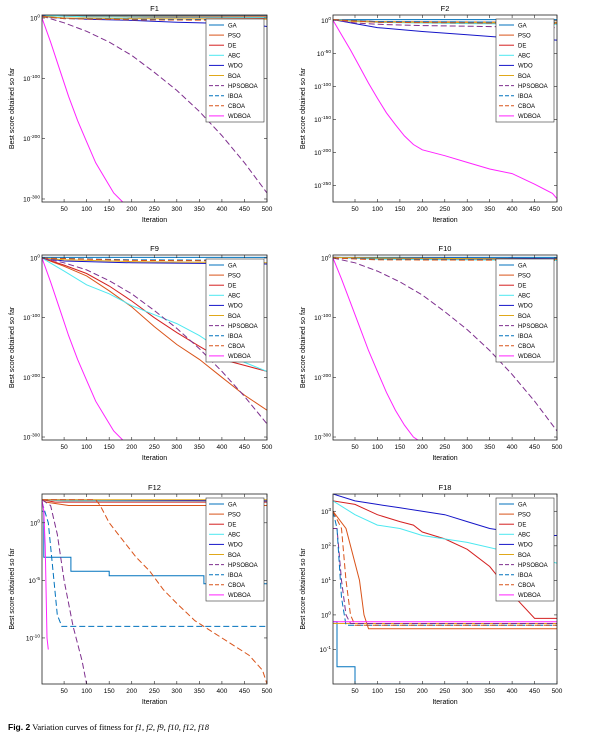 This screenshot has height=742, width=596. What do you see at coordinates (154, 261) in the screenshot?
I see `series-line-wdo` at bounding box center [154, 261].